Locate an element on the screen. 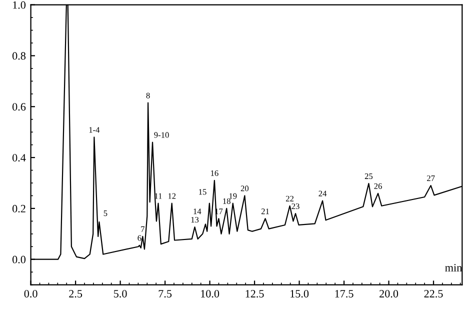  annotation: 27 is located at coordinates (431, 178).